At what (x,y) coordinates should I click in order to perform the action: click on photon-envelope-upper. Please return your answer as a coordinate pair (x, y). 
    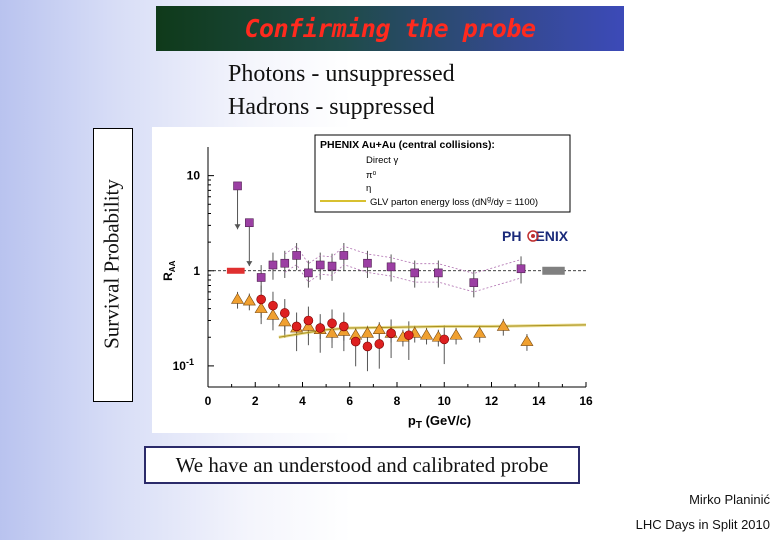
    Looking at the image, I should click on (403, 259).